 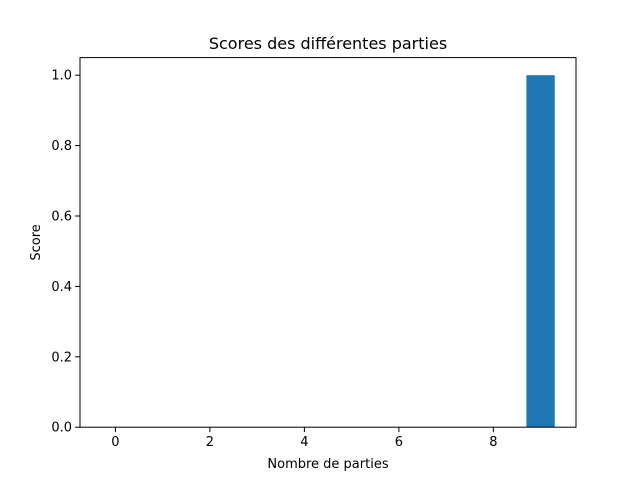 I want to click on y-tick-label: 0.6, so click(x=61, y=217).